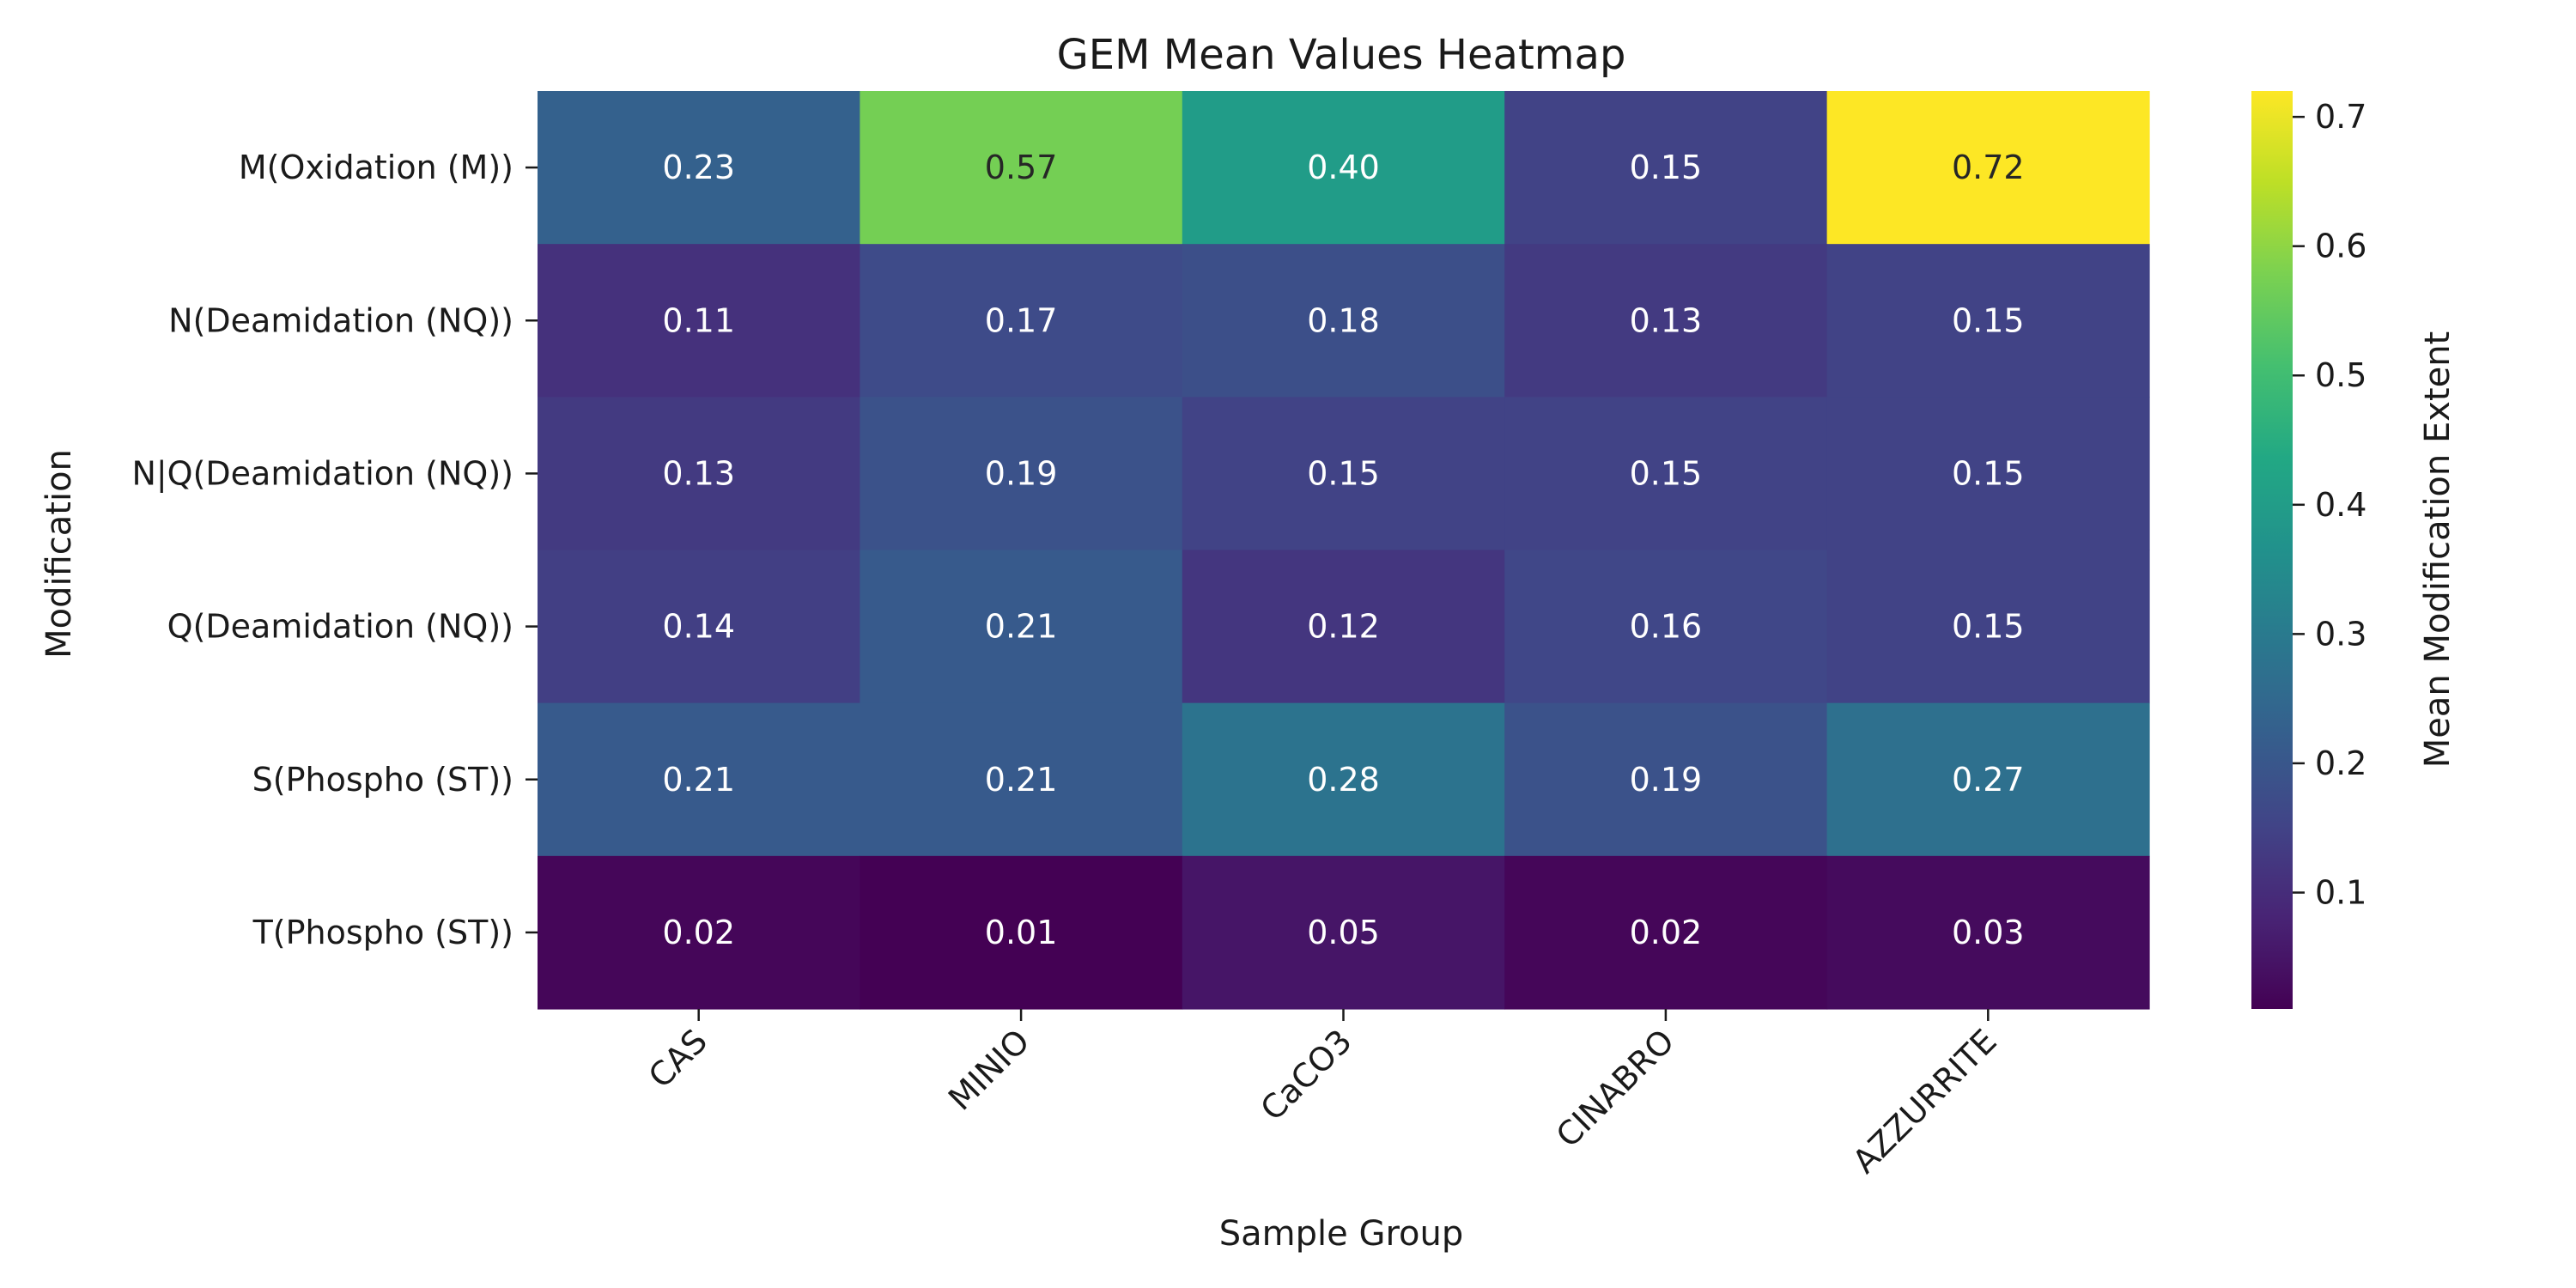  Describe the element at coordinates (1989, 780) in the screenshot. I see `cell-value-label: 0.27` at that location.